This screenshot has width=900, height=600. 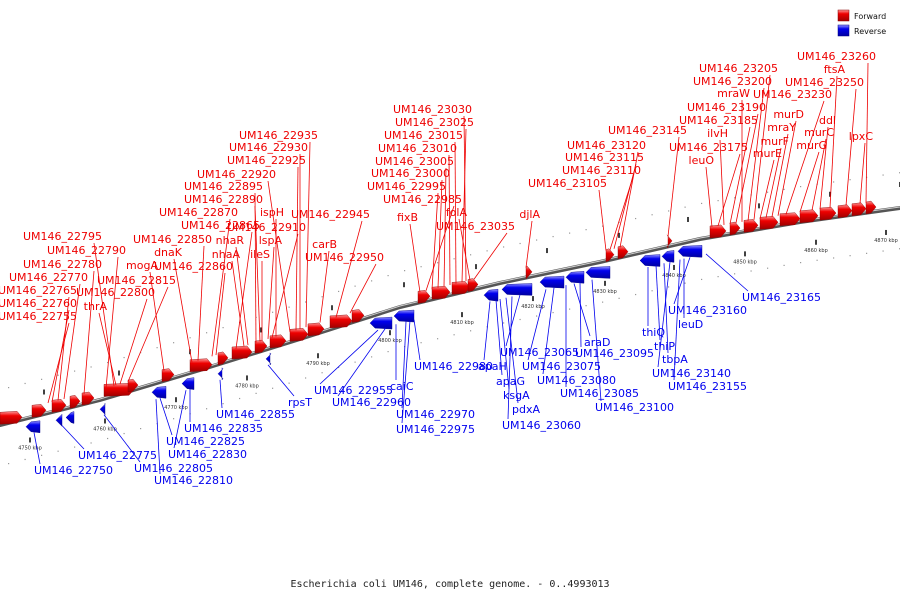 I want to click on forward-gene-label: UM146_23035, so click(x=475, y=226).